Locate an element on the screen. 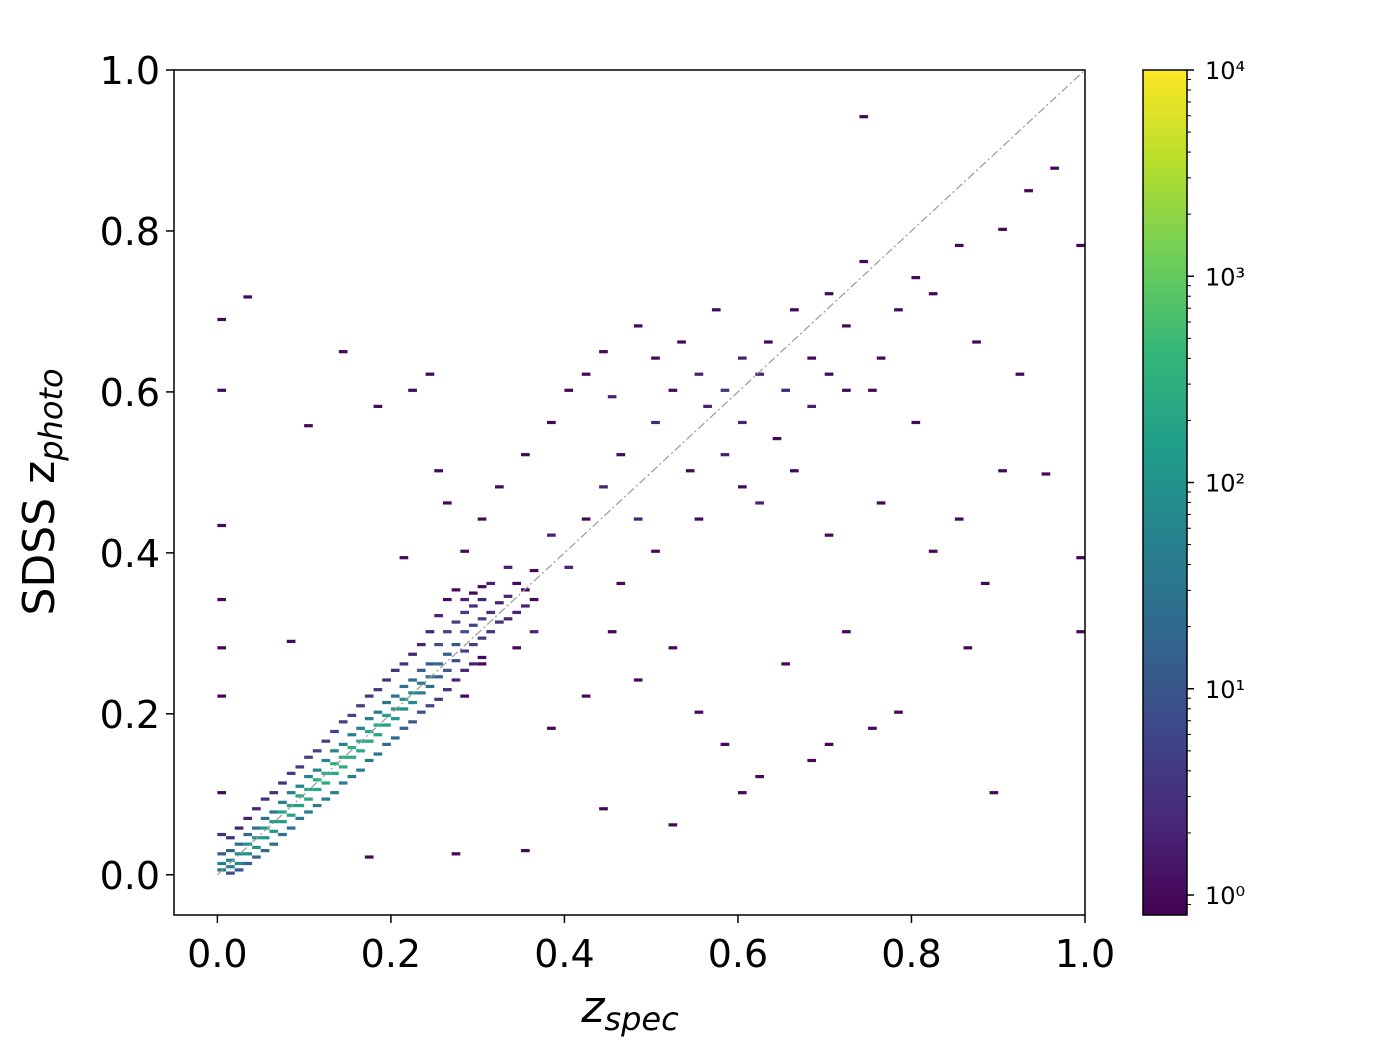  x-axis-label: zspec is located at coordinates (629, 1010).